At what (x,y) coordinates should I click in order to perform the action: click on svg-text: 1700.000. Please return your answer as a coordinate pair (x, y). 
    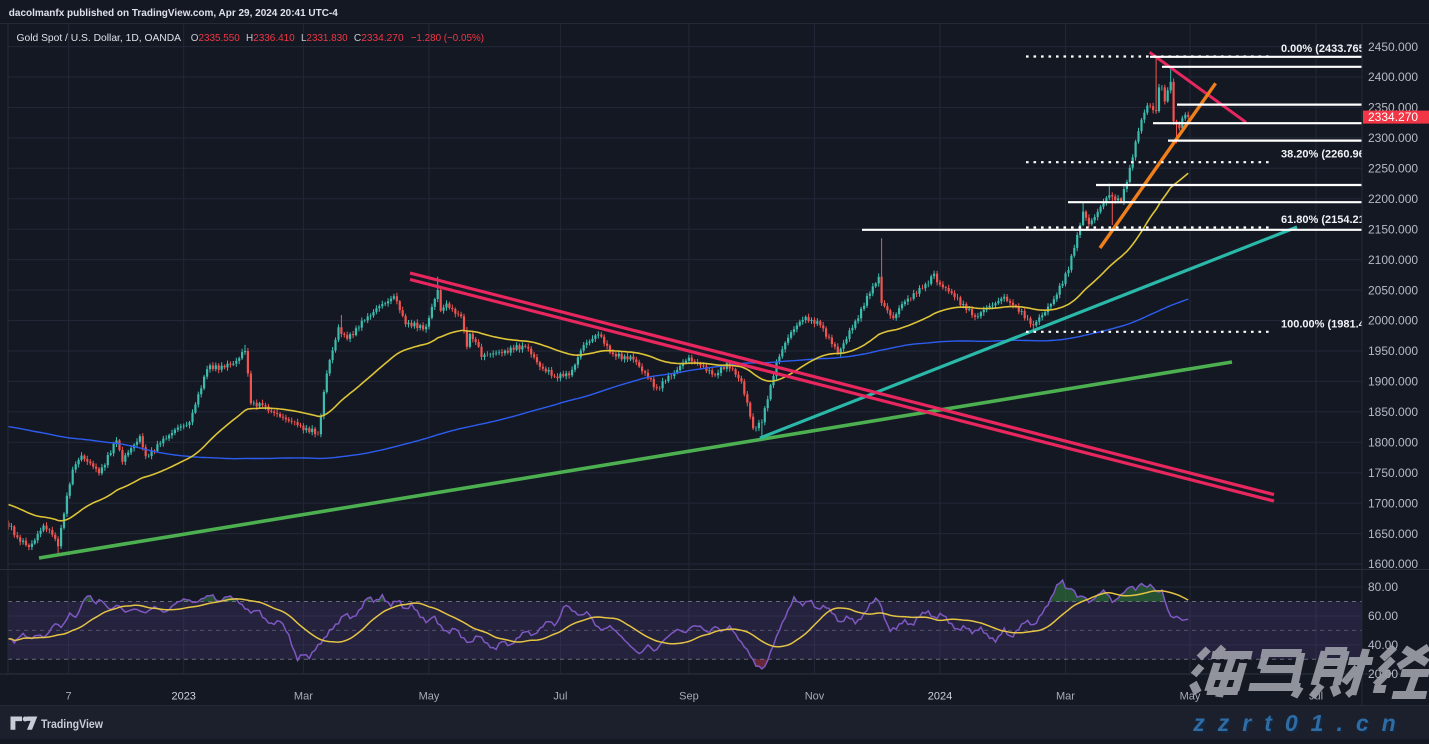
    Looking at the image, I should click on (1393, 503).